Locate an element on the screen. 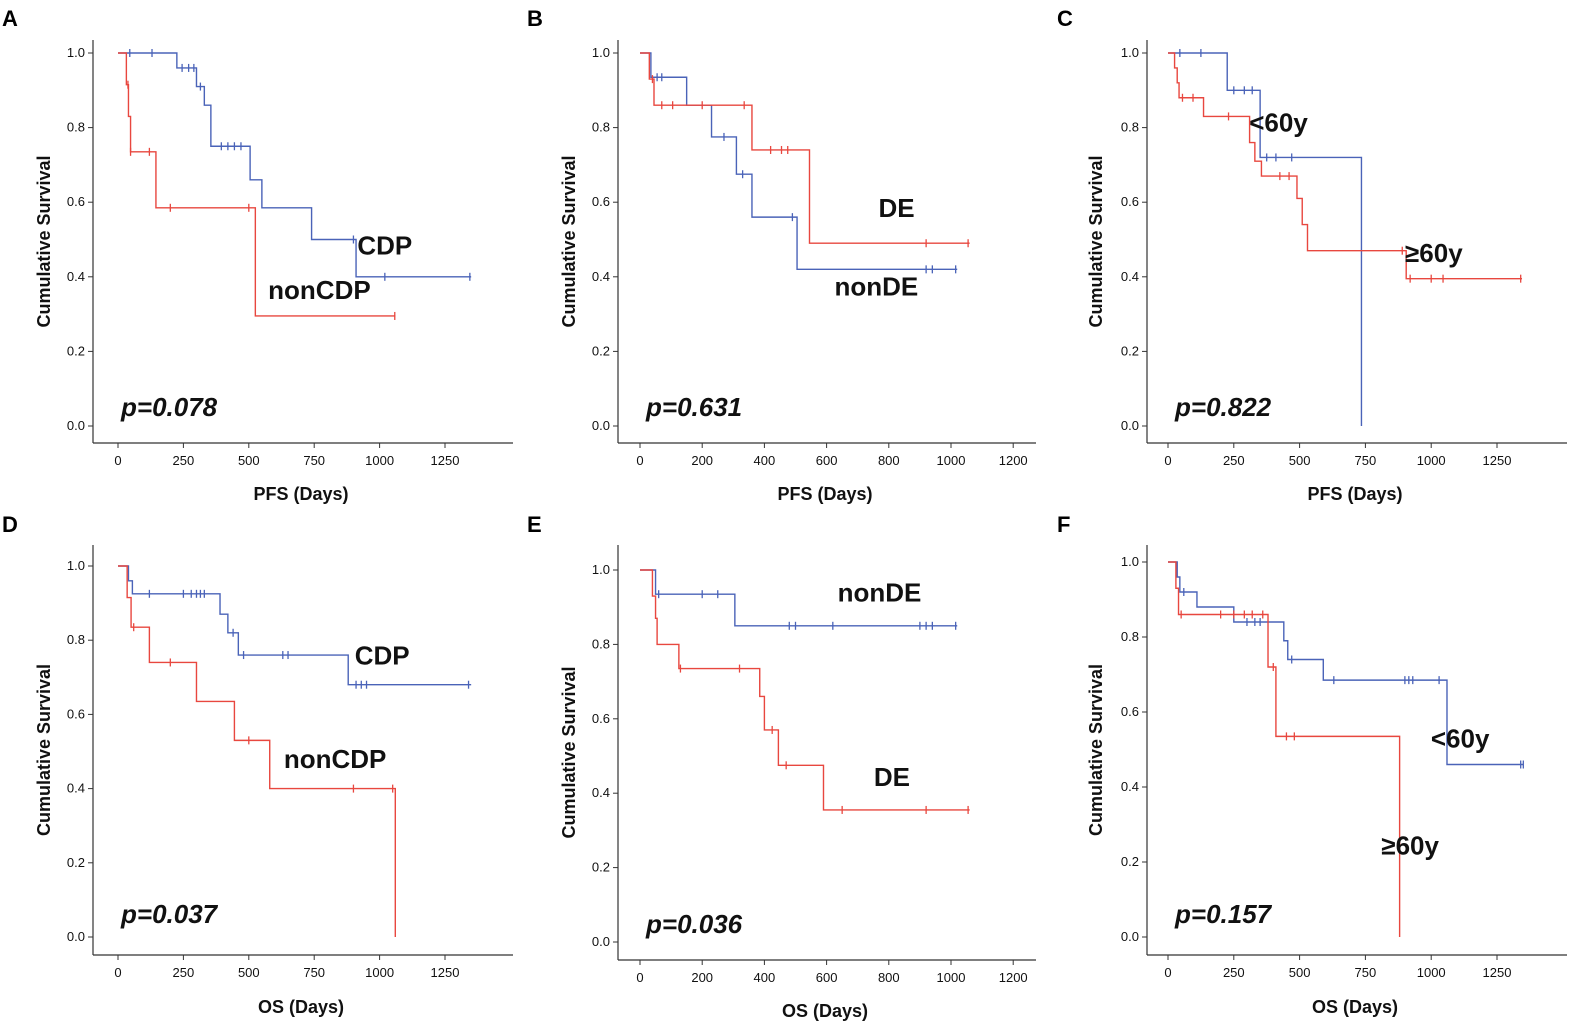  panel-letter: F is located at coordinates (1063, 524).